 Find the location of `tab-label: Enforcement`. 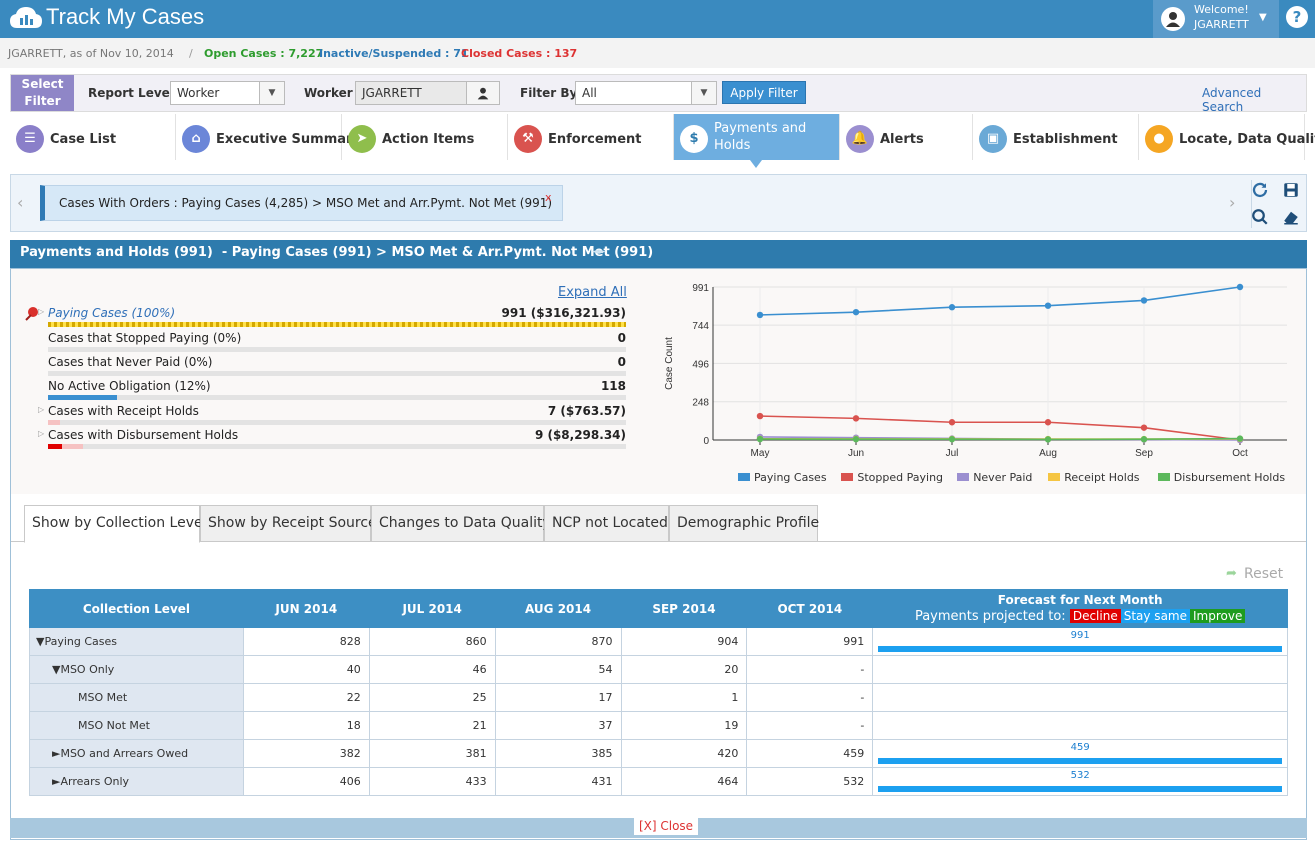

tab-label: Enforcement is located at coordinates (595, 139).